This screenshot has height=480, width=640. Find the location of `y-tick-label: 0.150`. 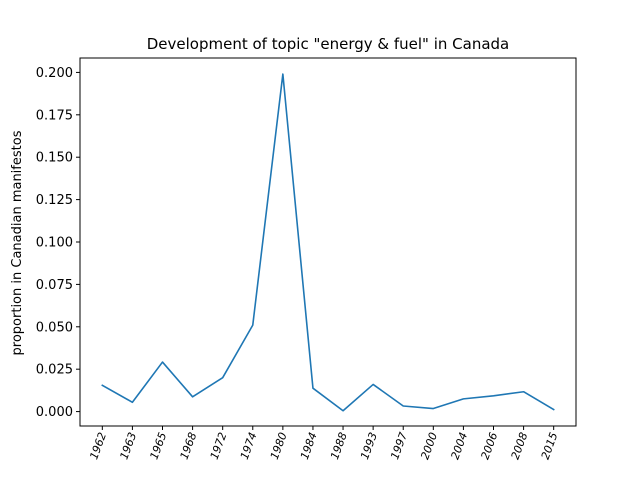

y-tick-label: 0.150 is located at coordinates (54, 158).